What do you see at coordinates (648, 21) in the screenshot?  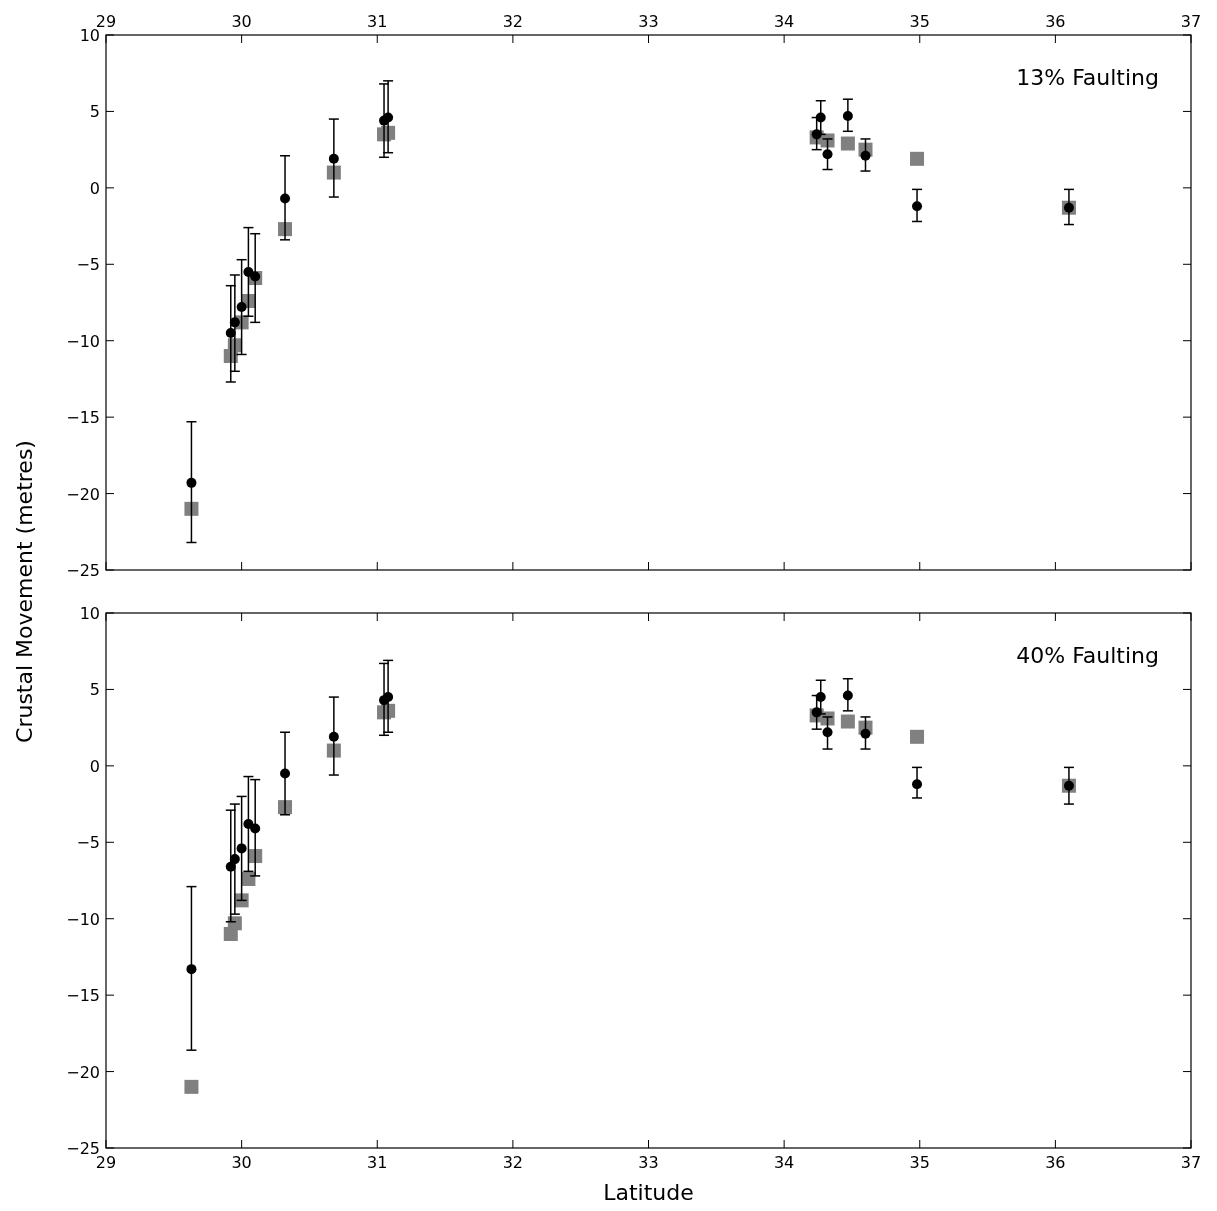 I see `x2-tick-label: 33` at bounding box center [648, 21].